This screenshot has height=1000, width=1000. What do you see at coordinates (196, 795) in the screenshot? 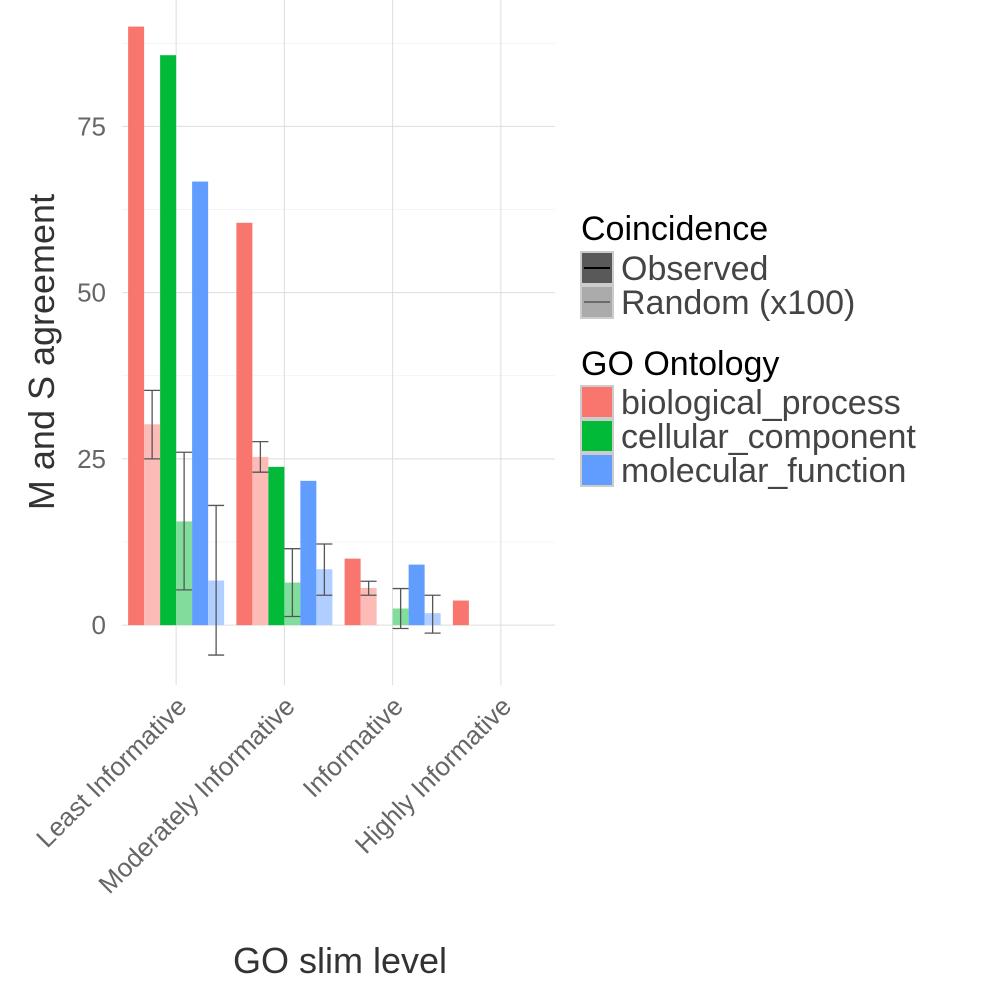
I see `x-tick-label: Moderately Informative` at bounding box center [196, 795].